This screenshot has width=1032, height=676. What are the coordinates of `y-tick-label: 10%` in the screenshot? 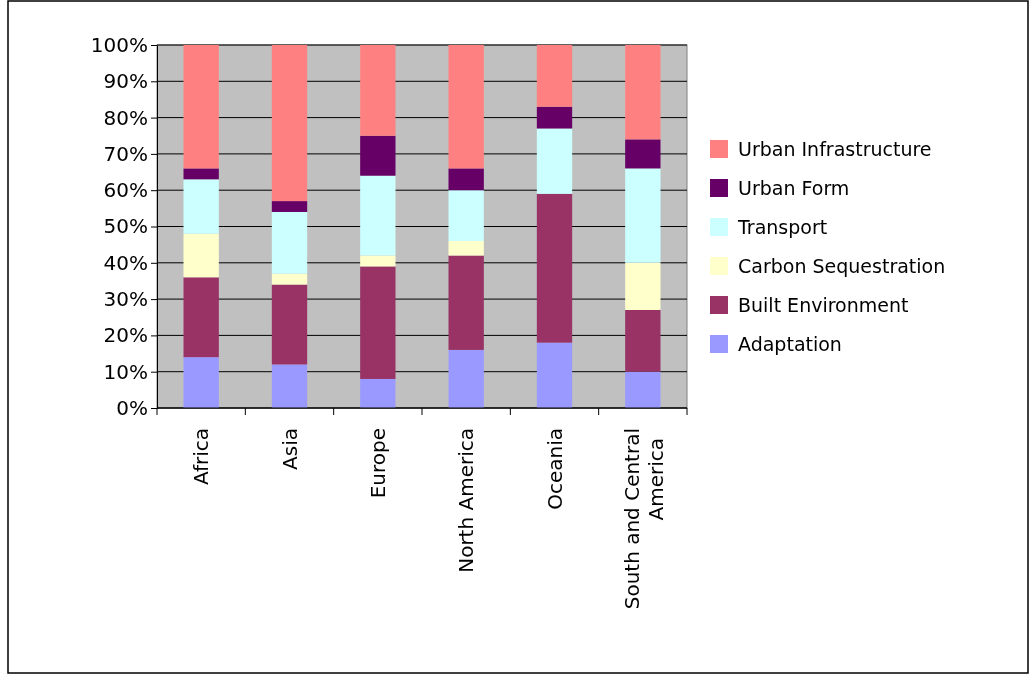 It's located at (125, 371).